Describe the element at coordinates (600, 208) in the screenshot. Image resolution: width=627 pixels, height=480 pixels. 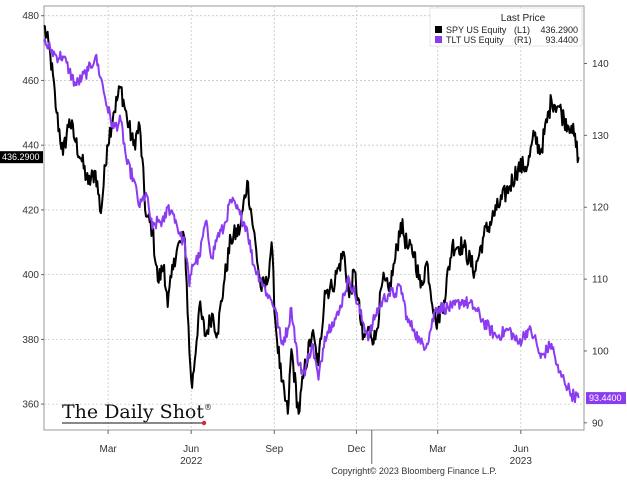
I see `right-tick-label: 120` at that location.